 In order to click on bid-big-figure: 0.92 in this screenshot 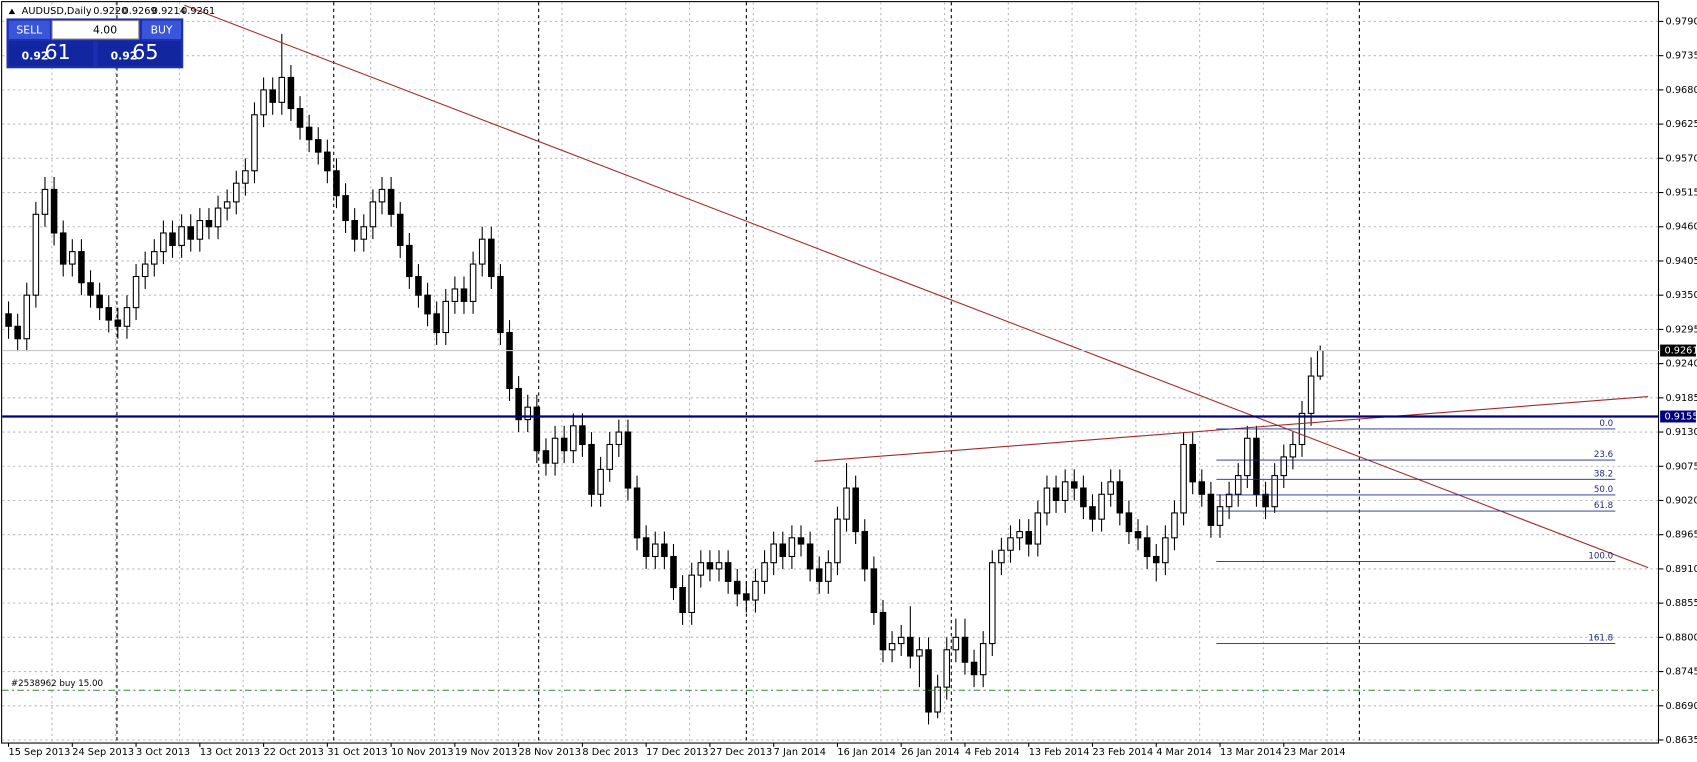, I will do `click(35, 55)`.